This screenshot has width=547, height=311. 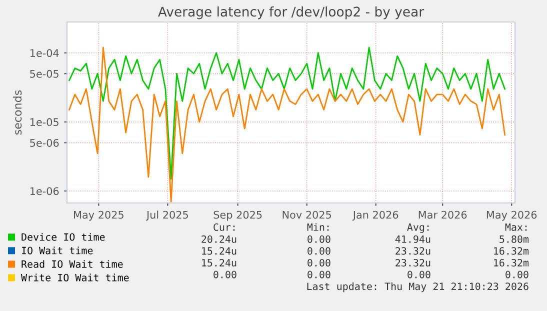 I want to click on x-tick-label: Nov 2025, so click(x=307, y=214).